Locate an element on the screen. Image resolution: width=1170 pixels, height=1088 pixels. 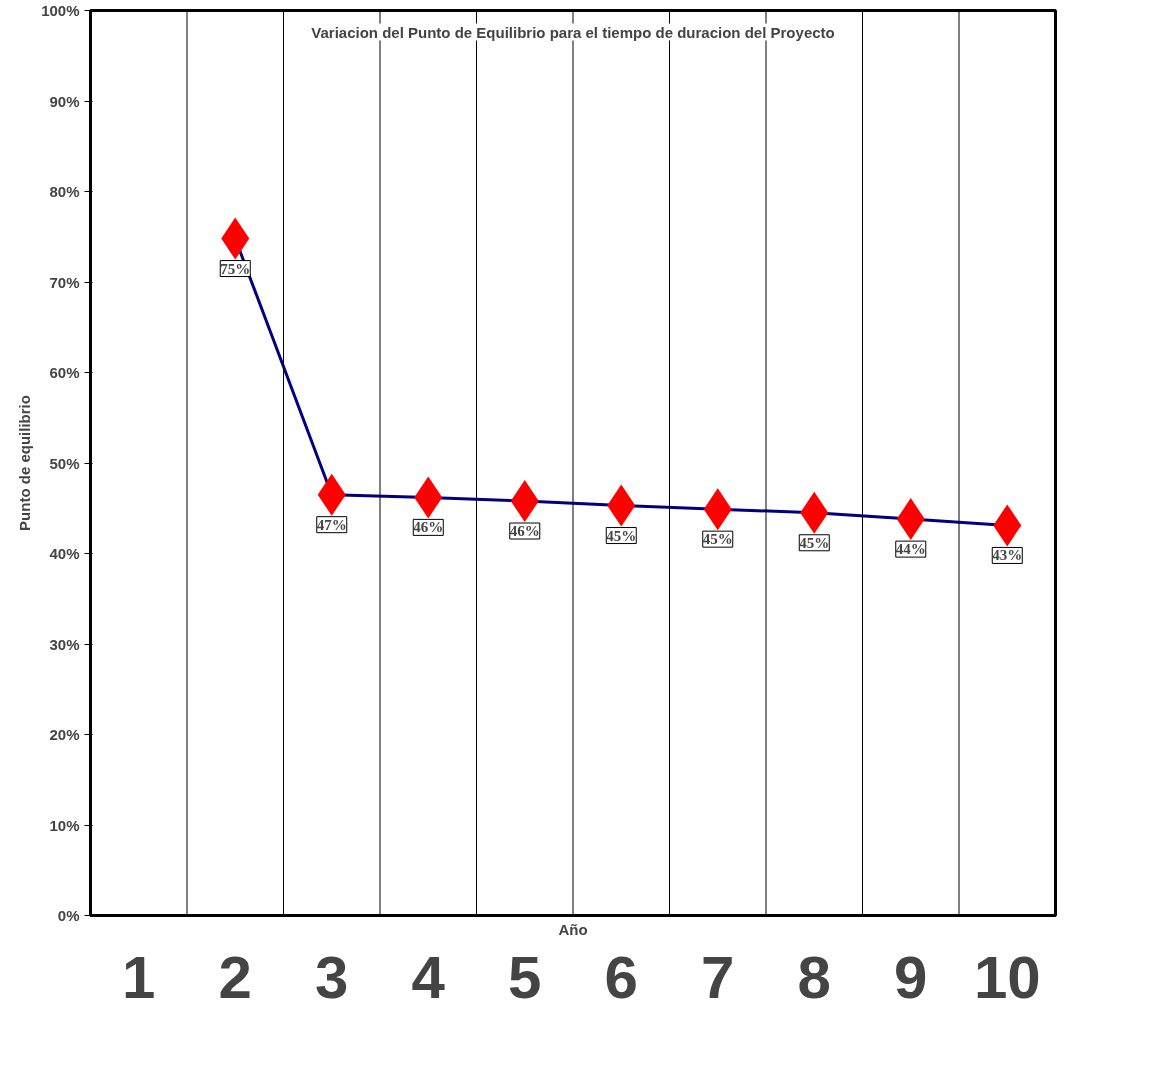
y-tick-label: 70% is located at coordinates (64, 282).